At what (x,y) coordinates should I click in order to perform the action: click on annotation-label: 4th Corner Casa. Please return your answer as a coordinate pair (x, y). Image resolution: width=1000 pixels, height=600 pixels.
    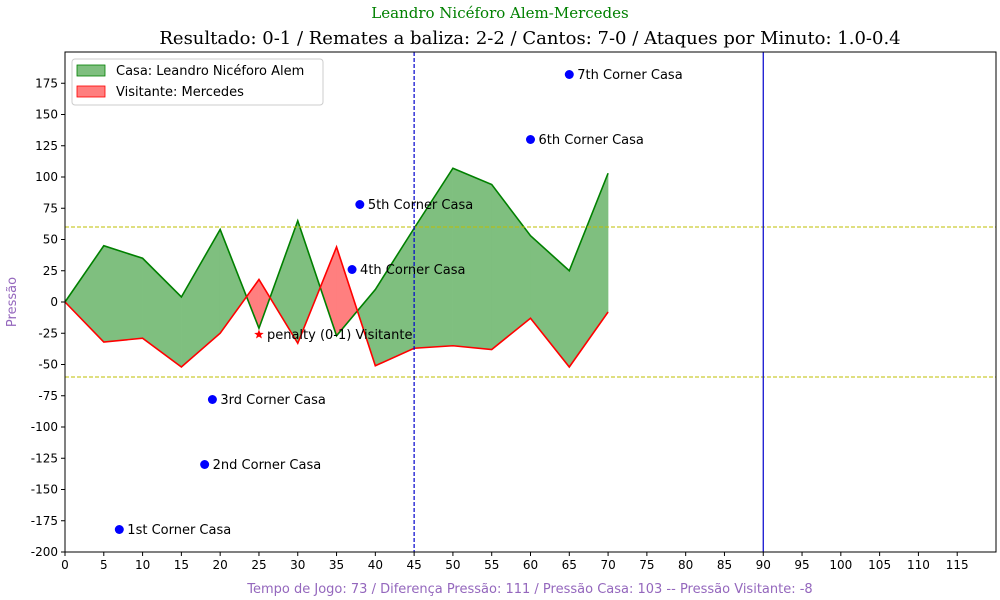
    Looking at the image, I should click on (412, 270).